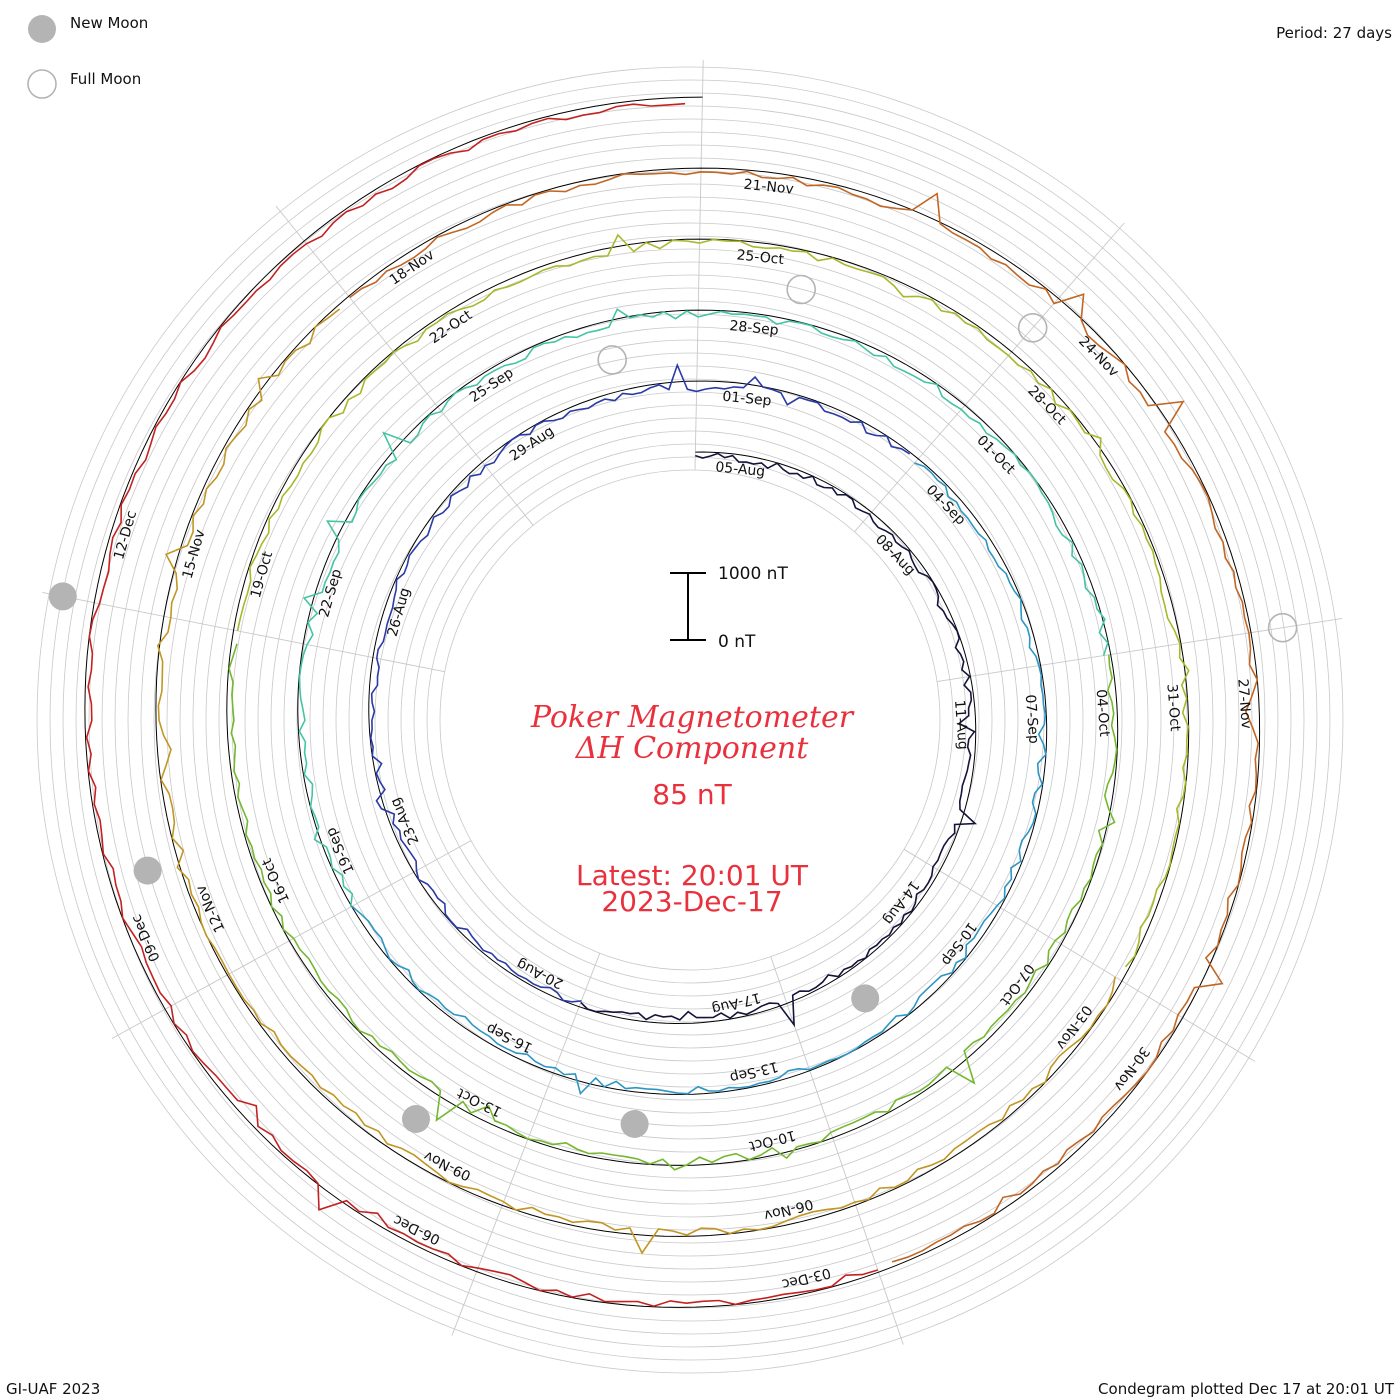 This screenshot has width=1400, height=1400. What do you see at coordinates (146, 938) in the screenshot?
I see `date-label: 09-Dec` at bounding box center [146, 938].